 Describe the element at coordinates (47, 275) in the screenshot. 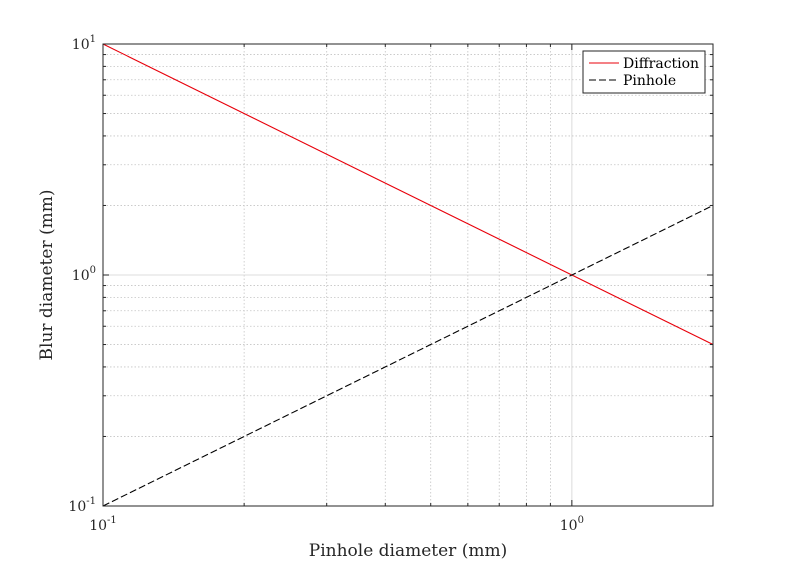

I see `y-axis-label: Blur diameter (mm)` at that location.